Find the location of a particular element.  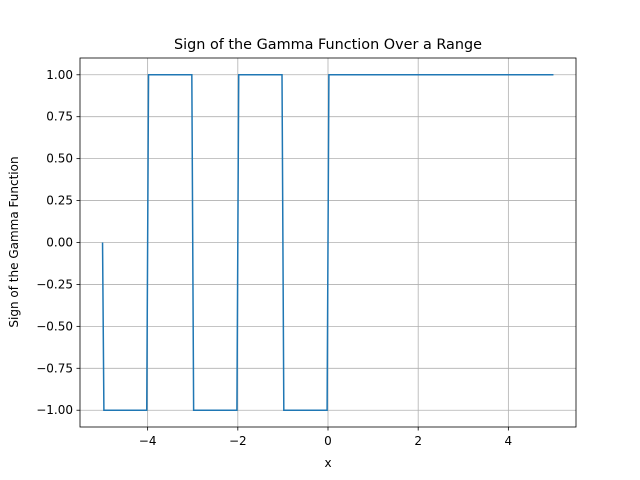

y-tick-label: 0.75 is located at coordinates (59, 117).